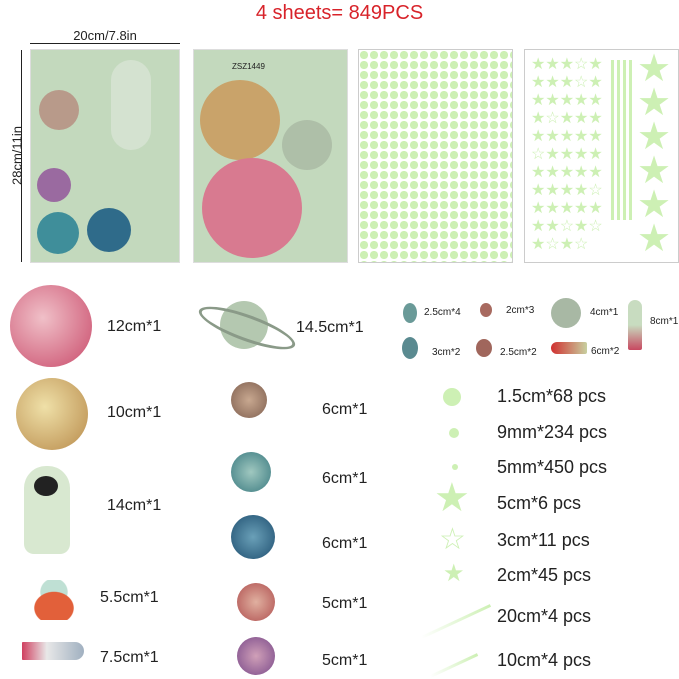 The height and width of the screenshot is (679, 679). Describe the element at coordinates (544, 660) in the screenshot. I see `item-label: 10cm*4 pcs` at that location.